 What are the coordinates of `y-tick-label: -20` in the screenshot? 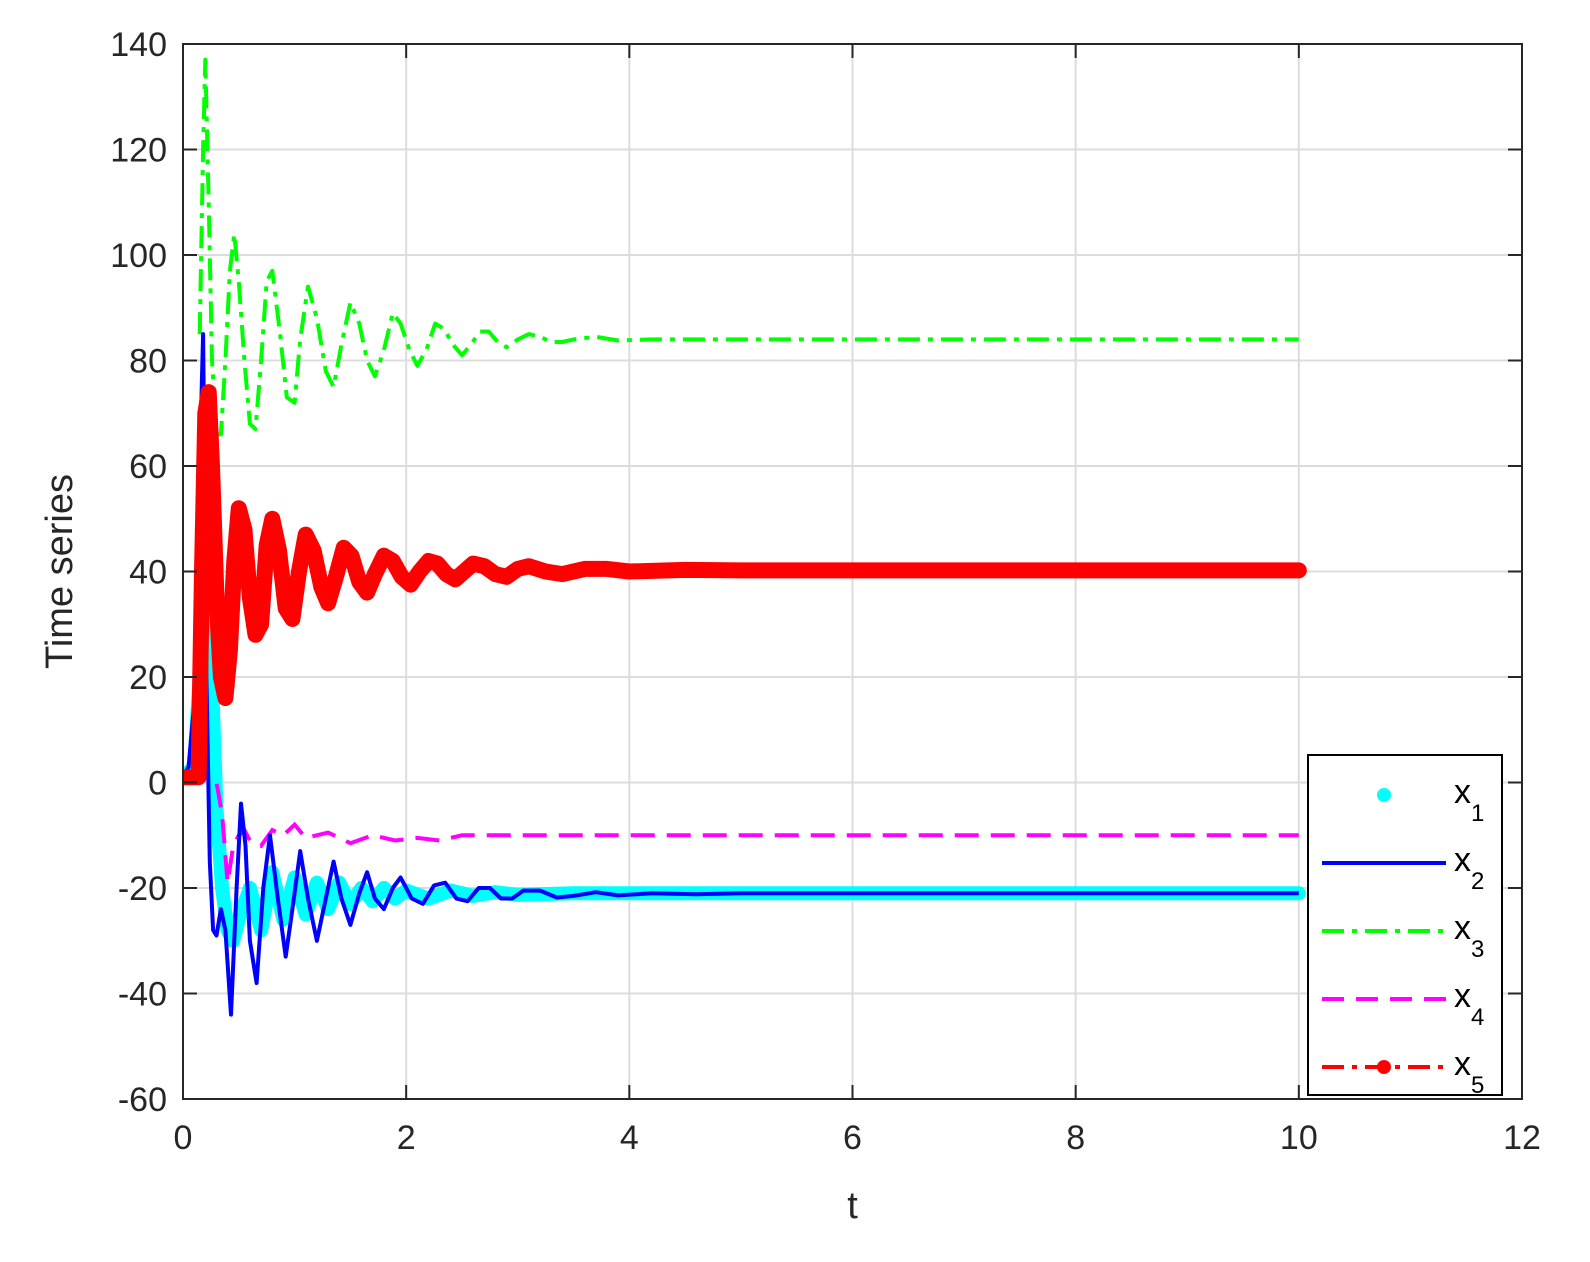 It's located at (142, 889).